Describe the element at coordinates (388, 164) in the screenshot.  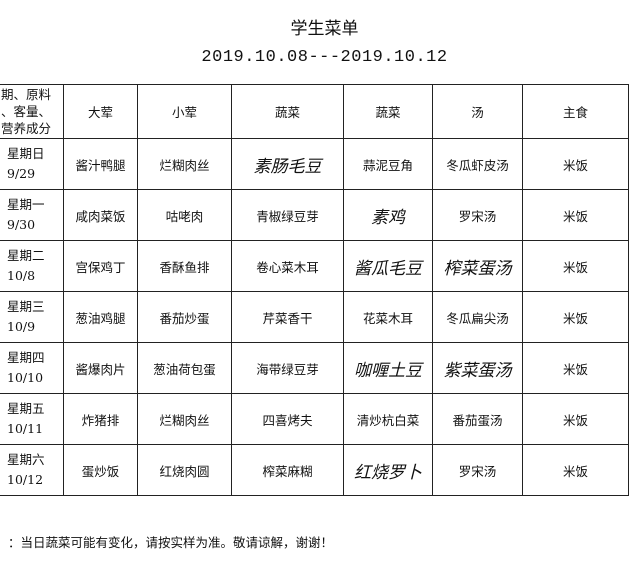
I see `cell-vegetable-2: 蒜泥豆角` at that location.